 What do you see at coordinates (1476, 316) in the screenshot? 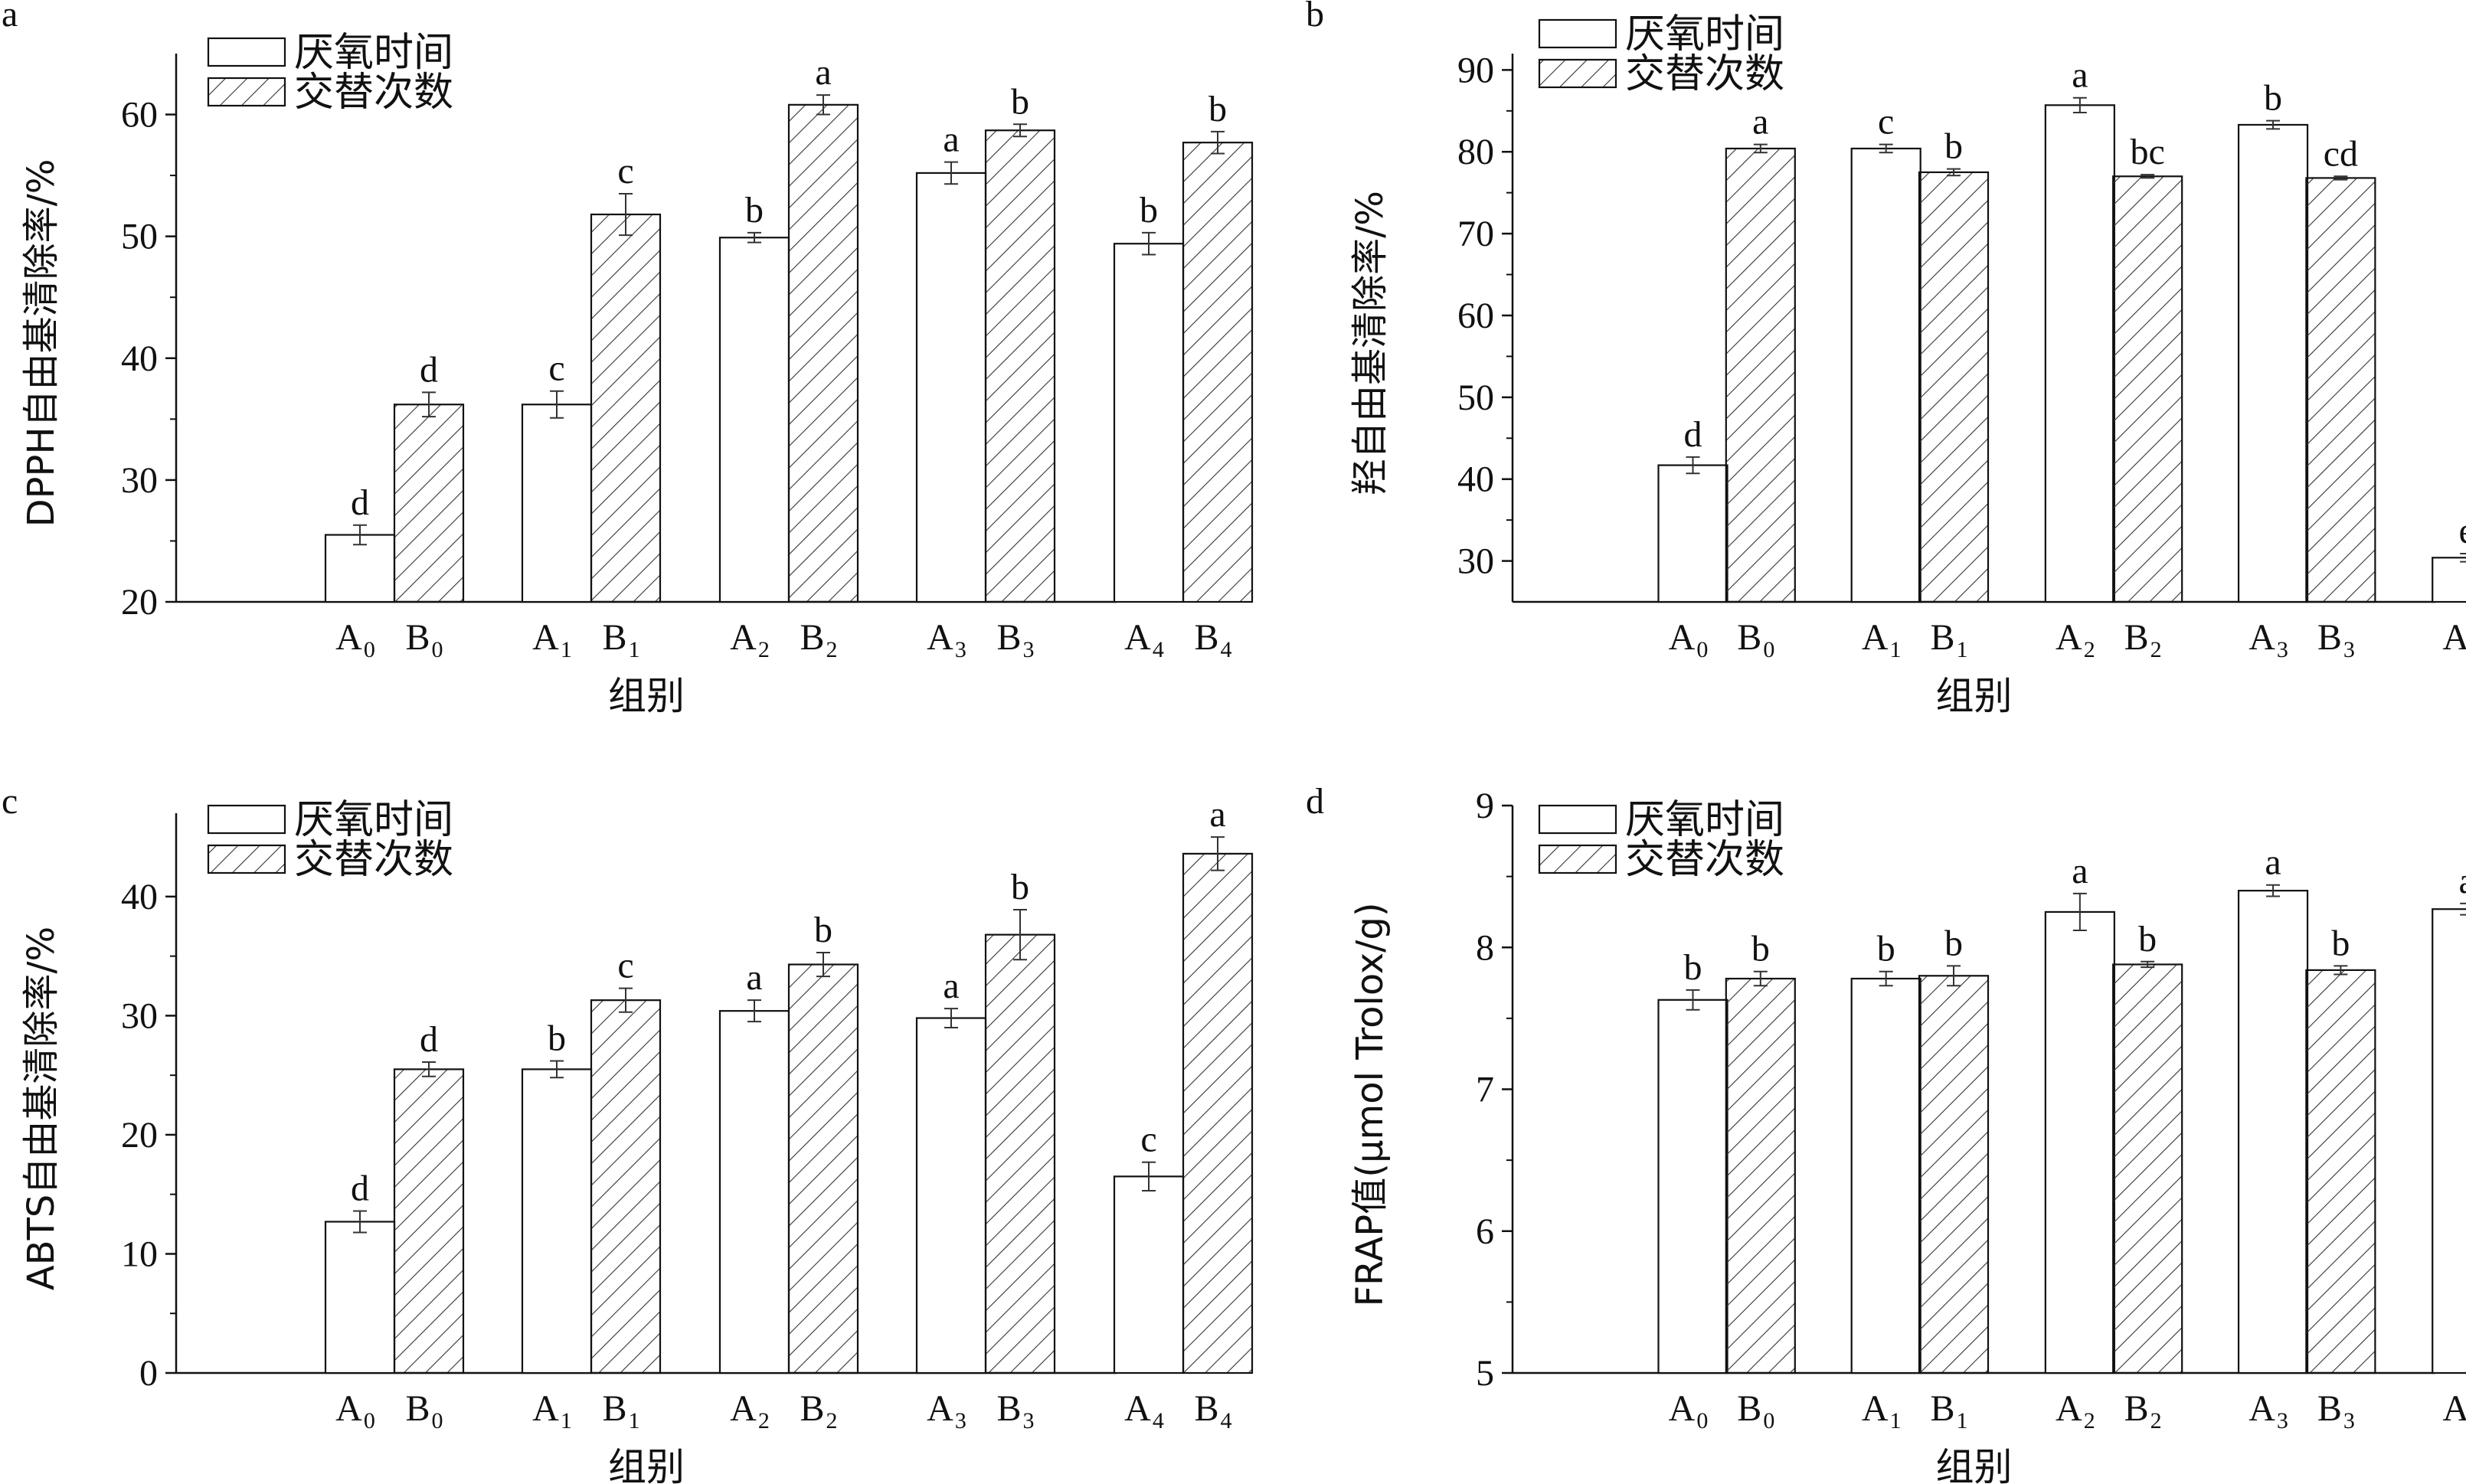
I see `y-tick-label: 60` at bounding box center [1476, 316].